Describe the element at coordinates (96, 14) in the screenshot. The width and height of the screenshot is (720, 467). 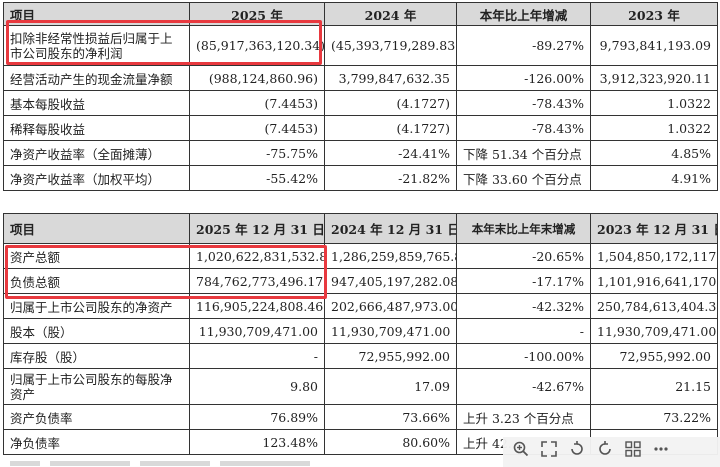
I see `table1-header-item: 项目` at that location.